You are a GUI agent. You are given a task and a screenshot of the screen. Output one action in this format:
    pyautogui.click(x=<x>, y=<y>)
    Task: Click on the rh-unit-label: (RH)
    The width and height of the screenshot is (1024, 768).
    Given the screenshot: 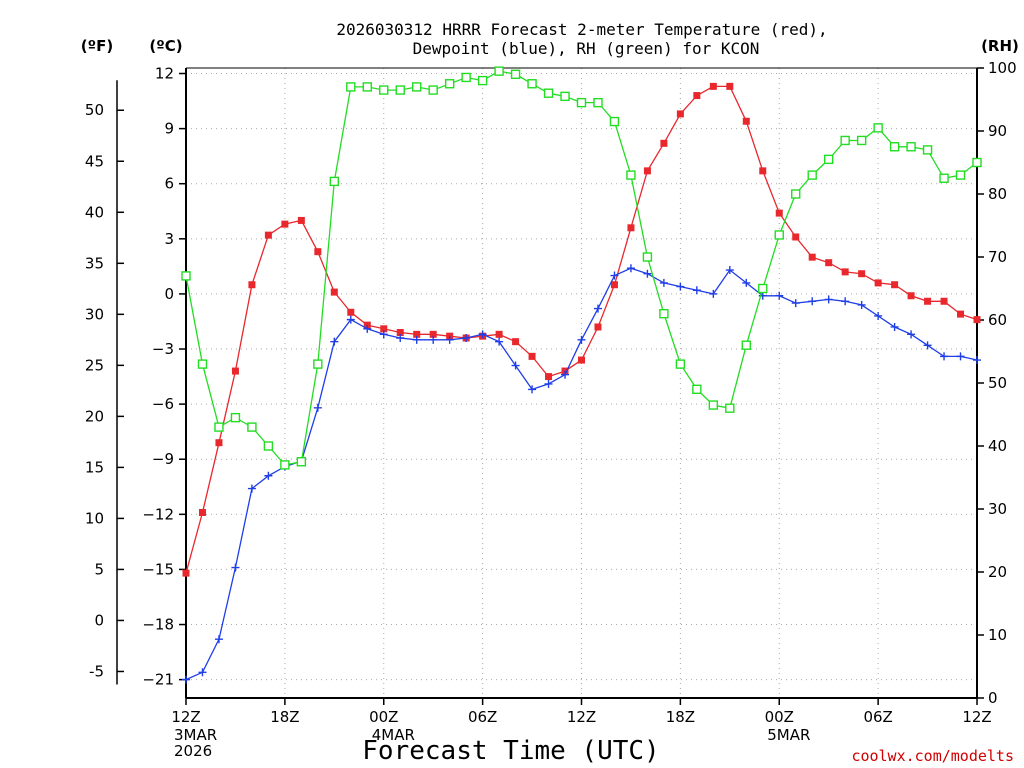 What is the action you would take?
    pyautogui.click(x=1000, y=46)
    